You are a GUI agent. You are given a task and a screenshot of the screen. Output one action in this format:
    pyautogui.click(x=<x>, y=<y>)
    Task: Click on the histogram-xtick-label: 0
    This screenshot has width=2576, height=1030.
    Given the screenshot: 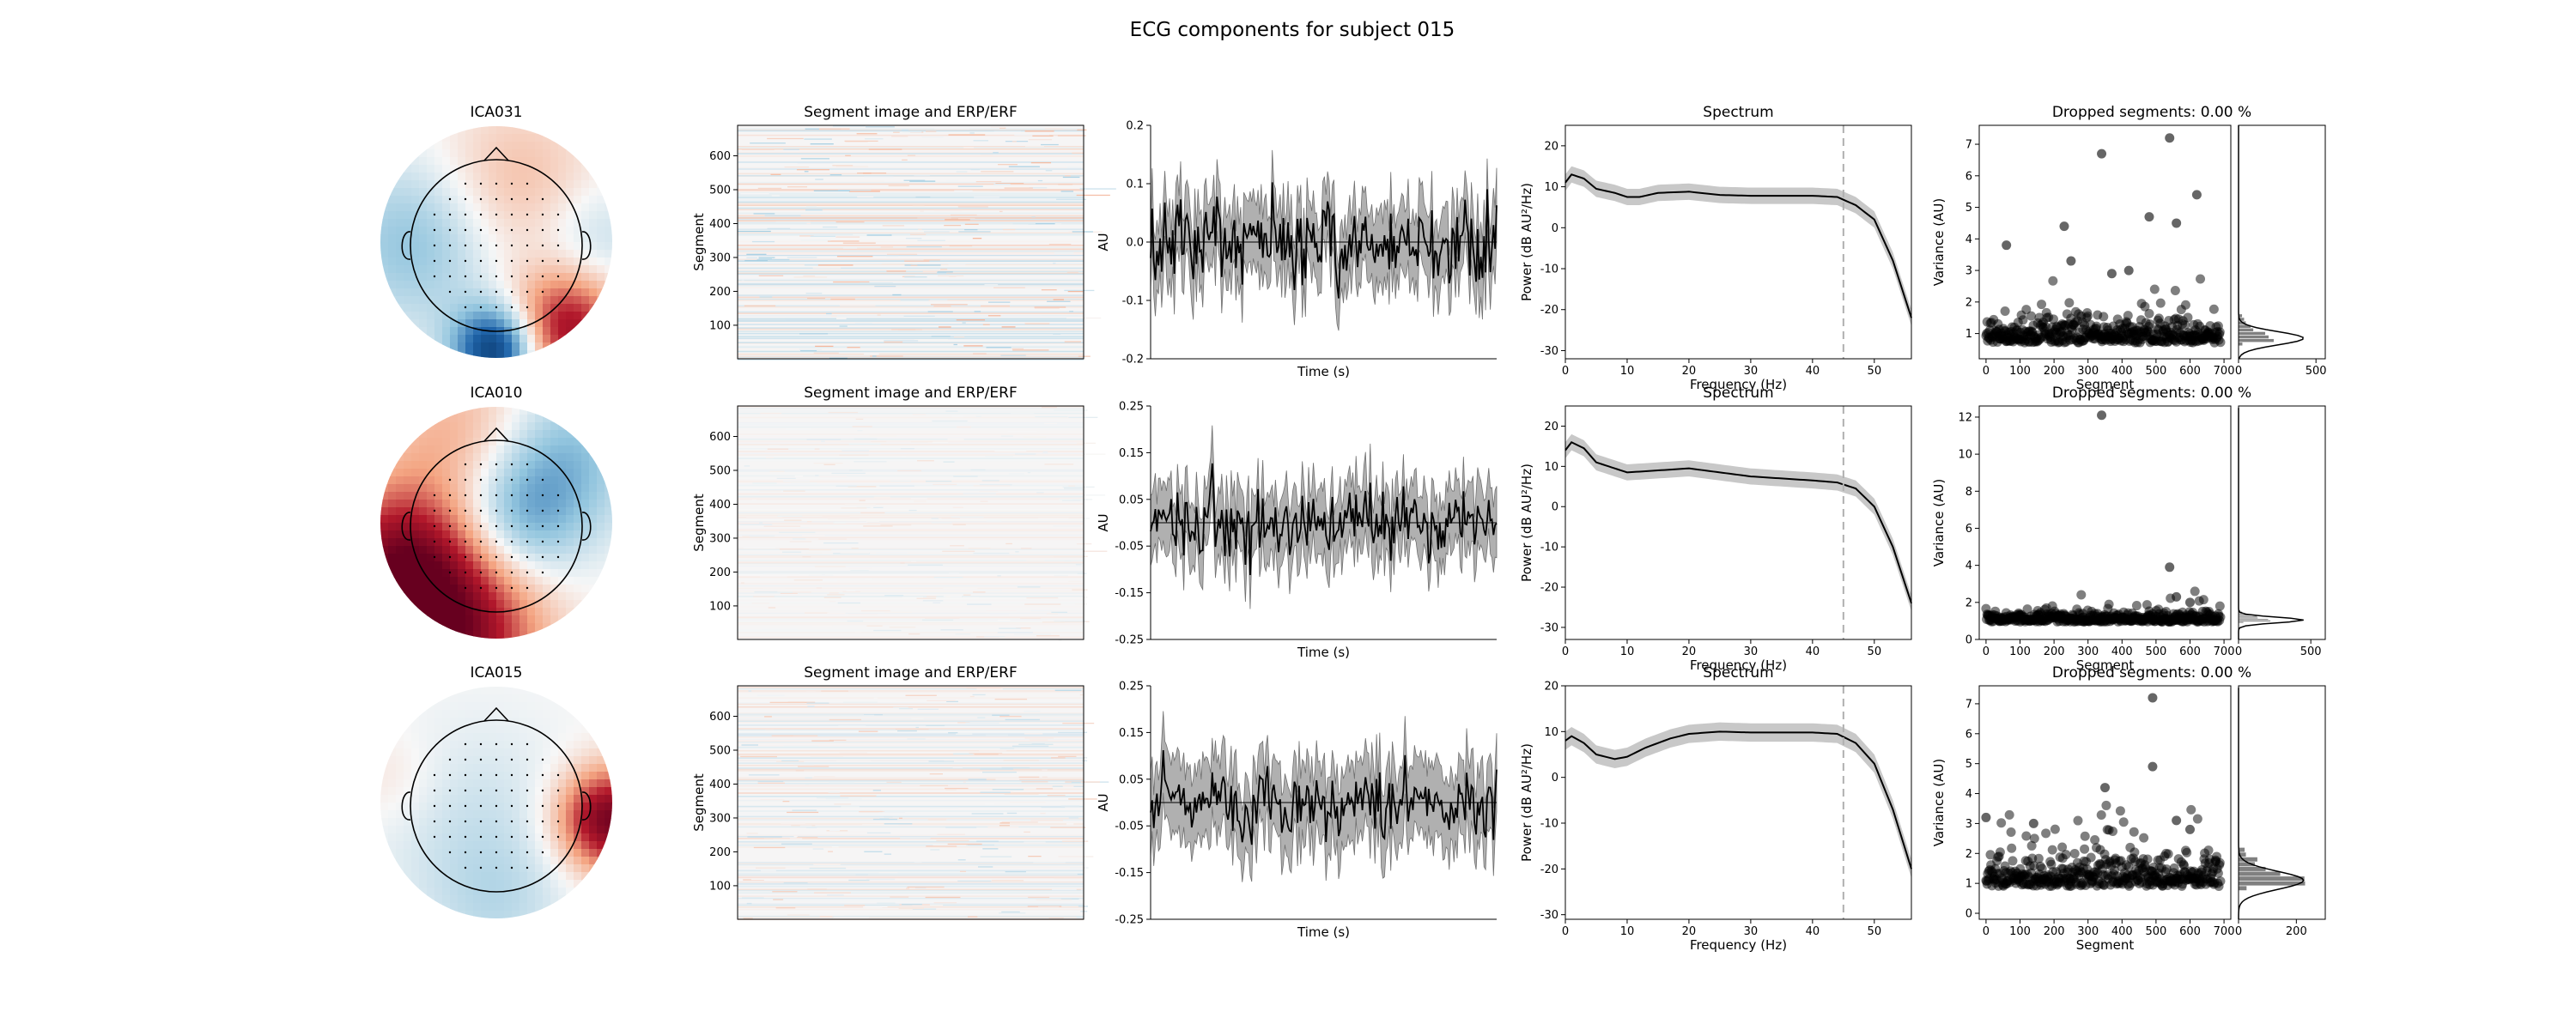 What is the action you would take?
    pyautogui.click(x=2238, y=651)
    